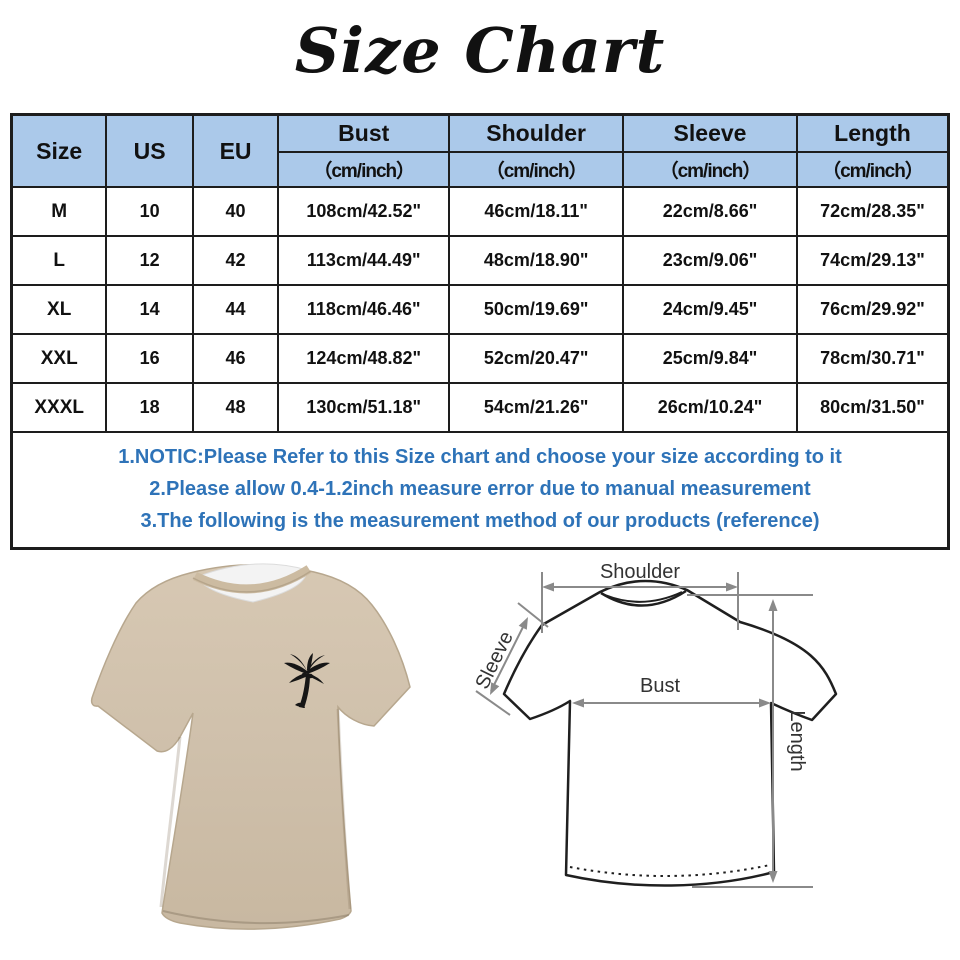  I want to click on table-cell: L, so click(60, 260).